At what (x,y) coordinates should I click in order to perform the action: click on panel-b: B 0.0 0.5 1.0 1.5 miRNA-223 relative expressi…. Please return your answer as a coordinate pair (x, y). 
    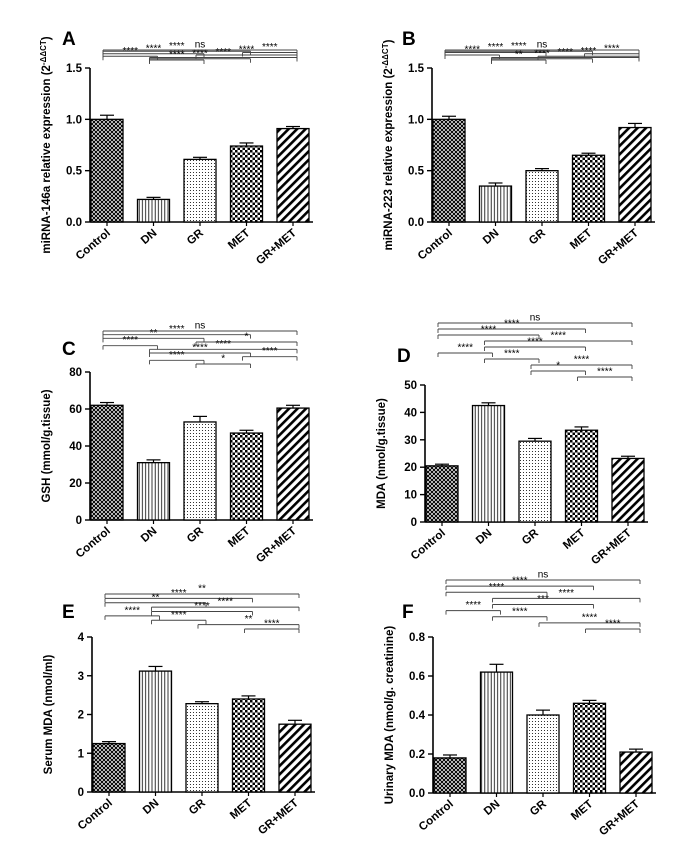
    Looking at the image, I should click on (518, 148).